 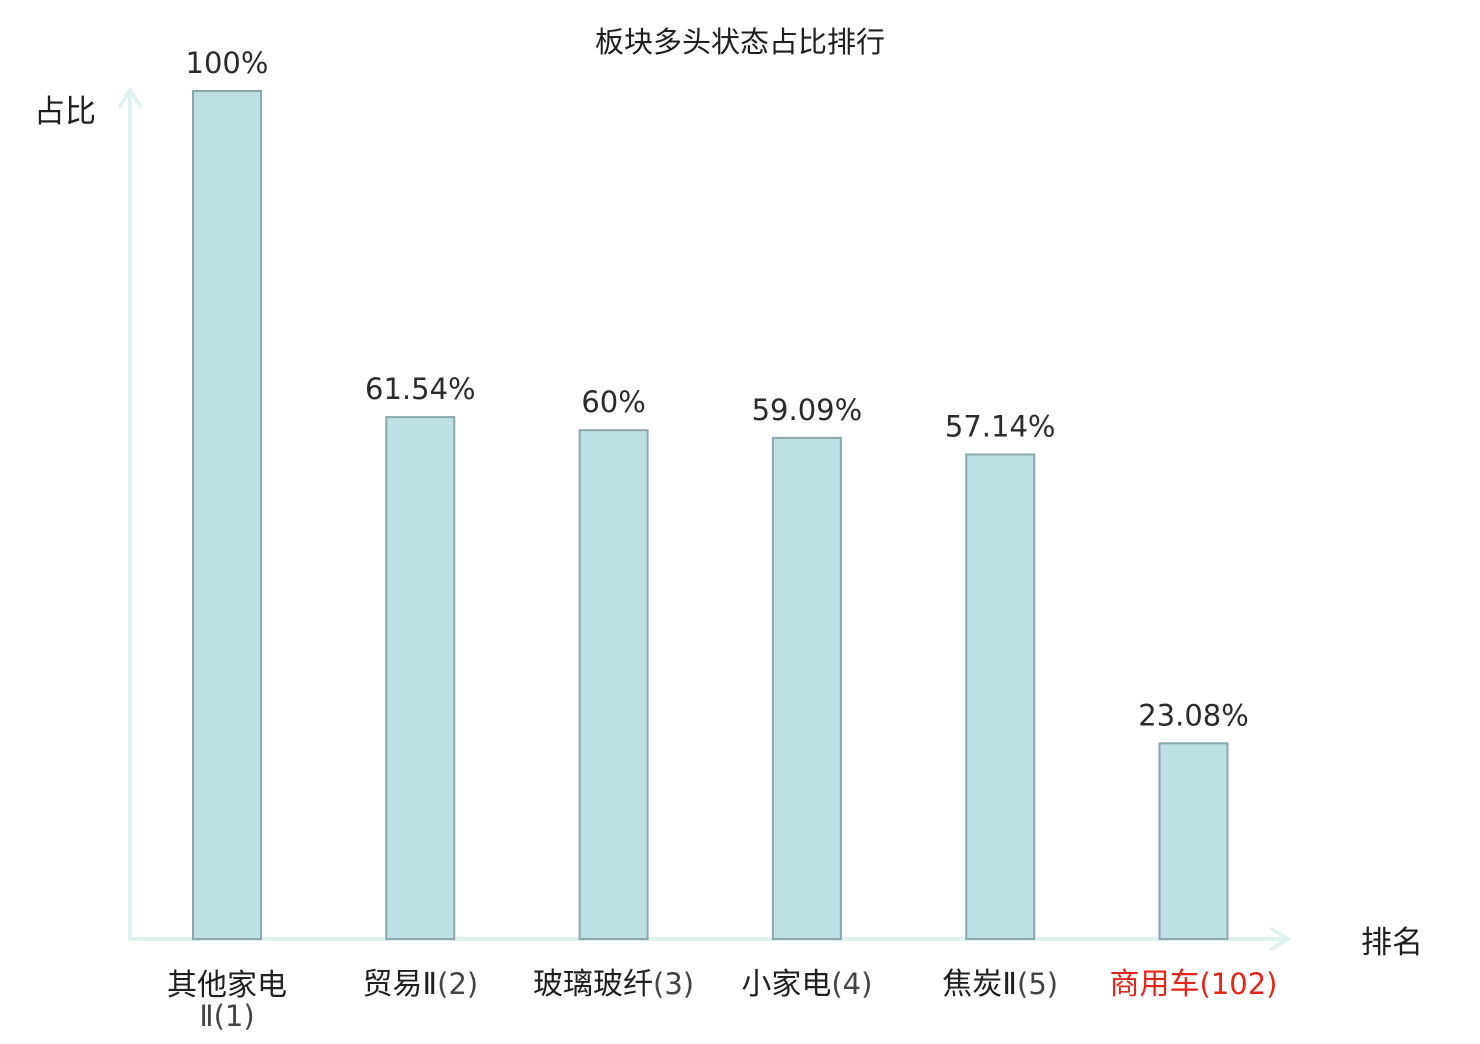 What do you see at coordinates (65, 112) in the screenshot?
I see `y-axis-label: 占比` at bounding box center [65, 112].